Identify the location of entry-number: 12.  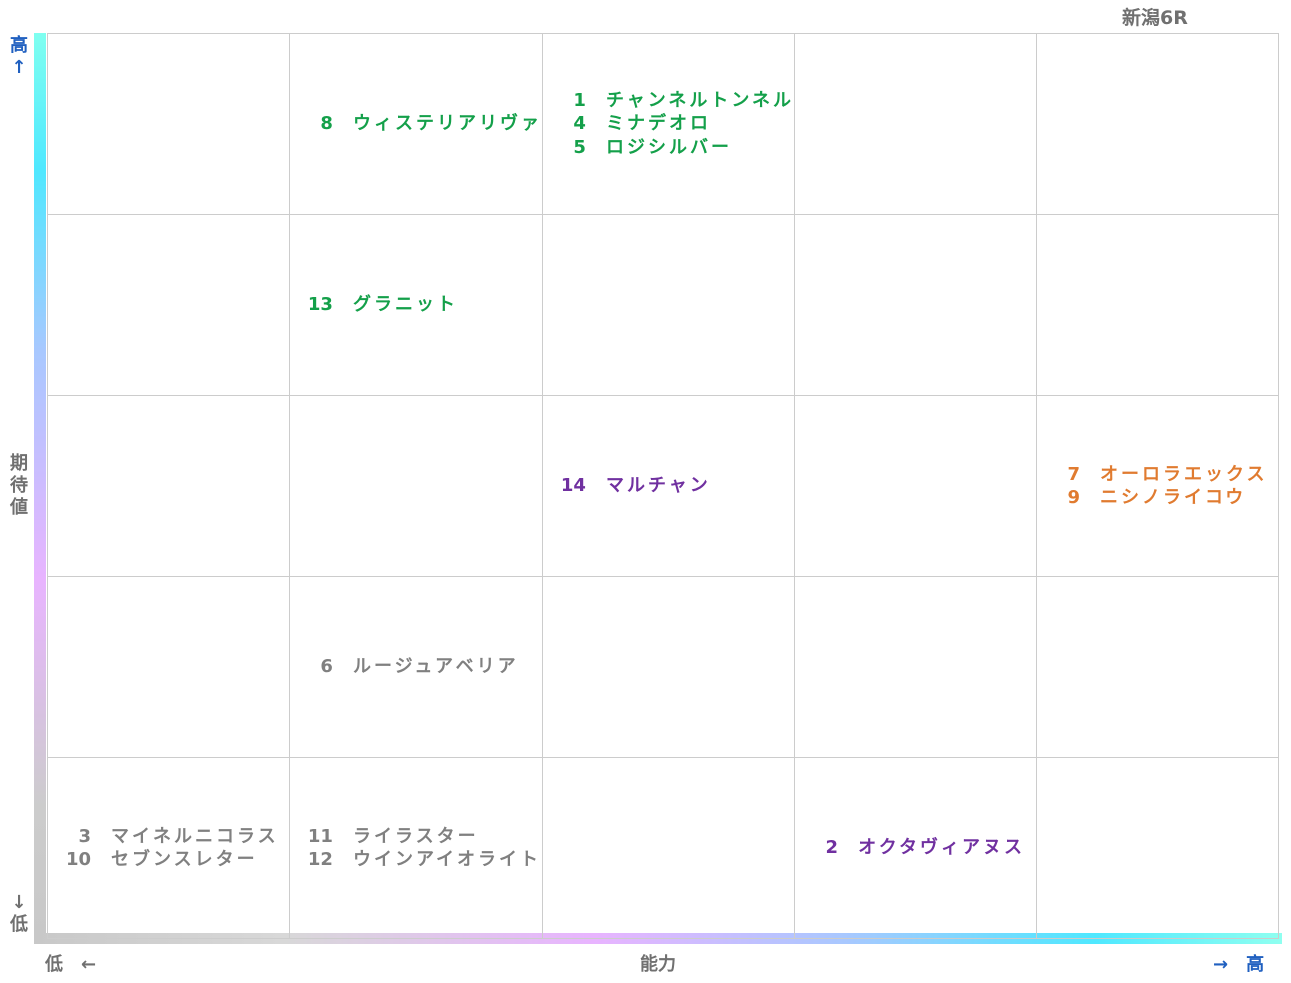
(320, 859).